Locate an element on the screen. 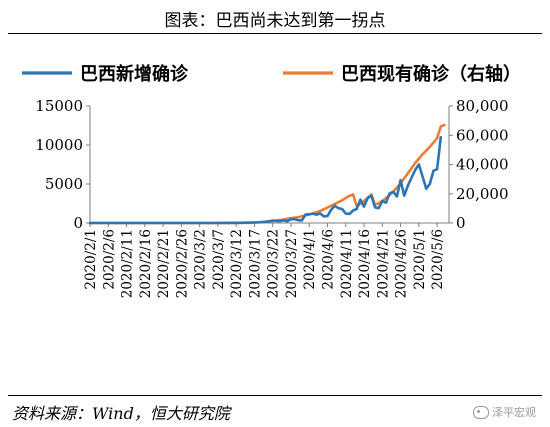 The height and width of the screenshot is (427, 550). left-tick-label: 5000 is located at coordinates (64, 184).